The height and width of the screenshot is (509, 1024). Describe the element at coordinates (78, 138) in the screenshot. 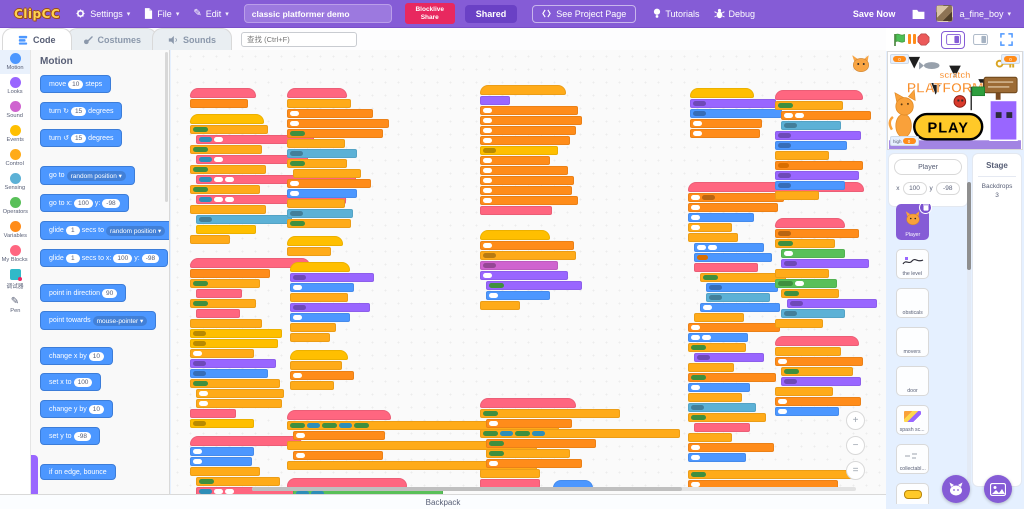

I see `number-input: 15` at that location.